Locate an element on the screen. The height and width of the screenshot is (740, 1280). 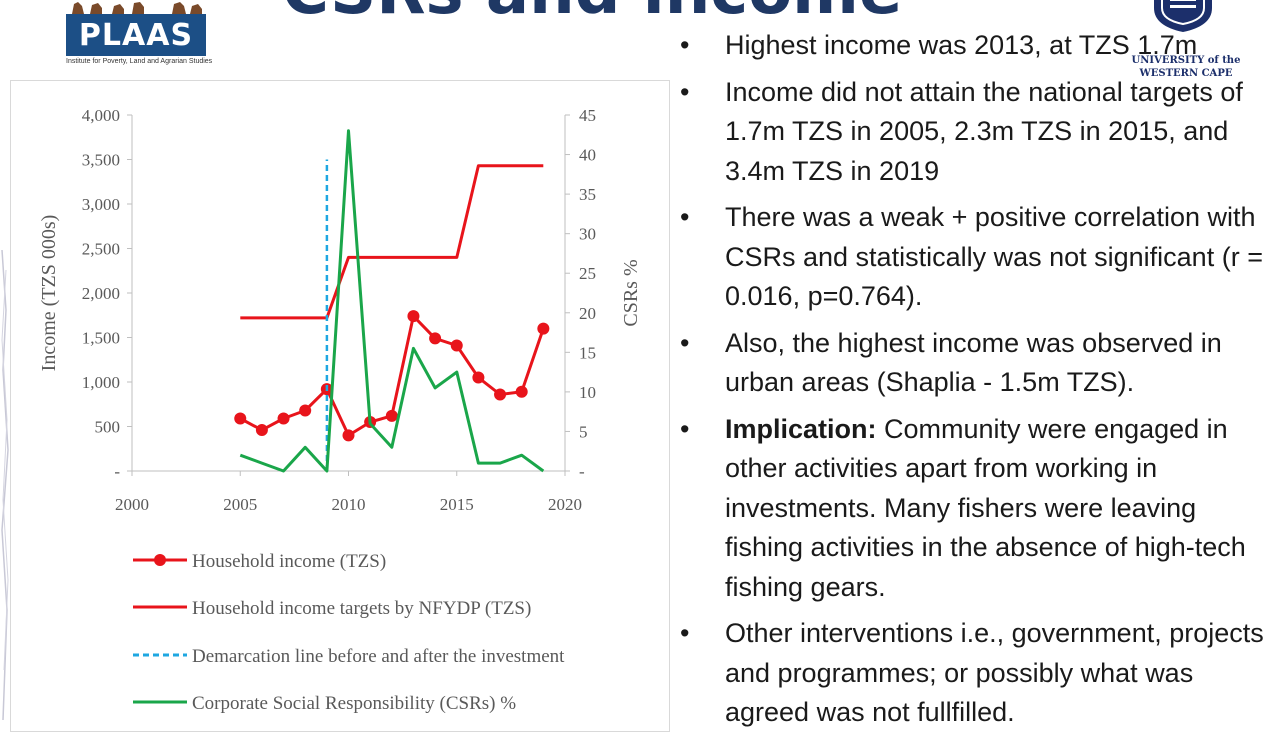
uwc-line1: UNIVERSITY of the is located at coordinates (1186, 60).